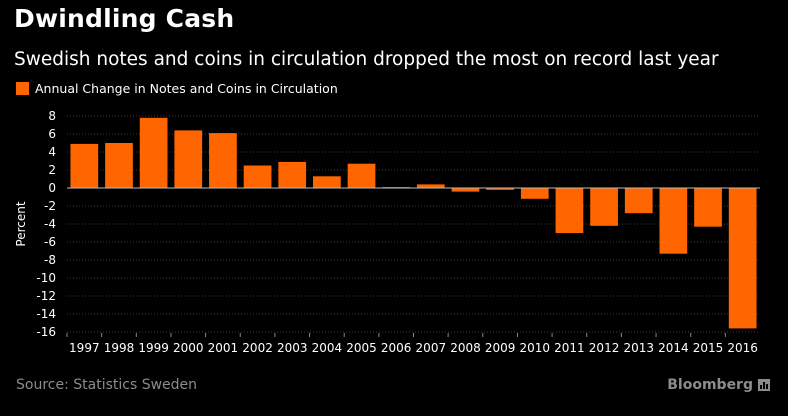  What do you see at coordinates (257, 348) in the screenshot?
I see `x-tick-label: 2002` at bounding box center [257, 348].